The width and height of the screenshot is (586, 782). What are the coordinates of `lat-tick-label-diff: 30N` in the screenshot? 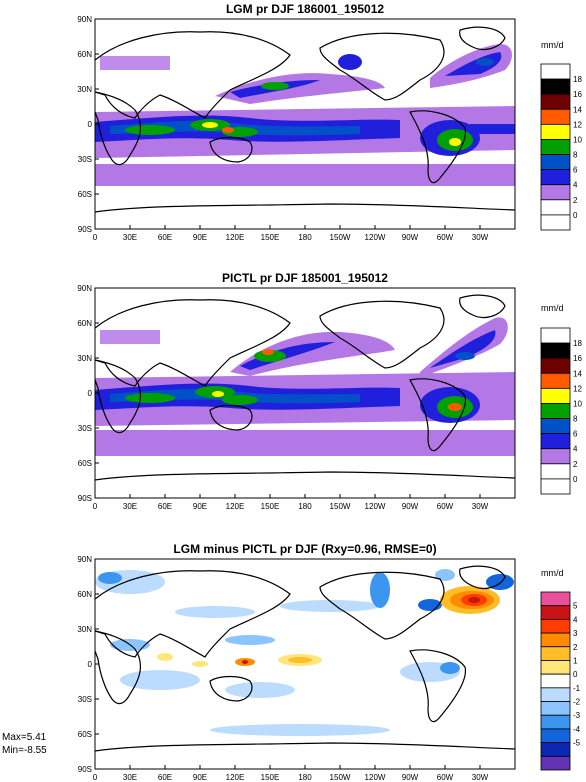 It's located at (84, 629).